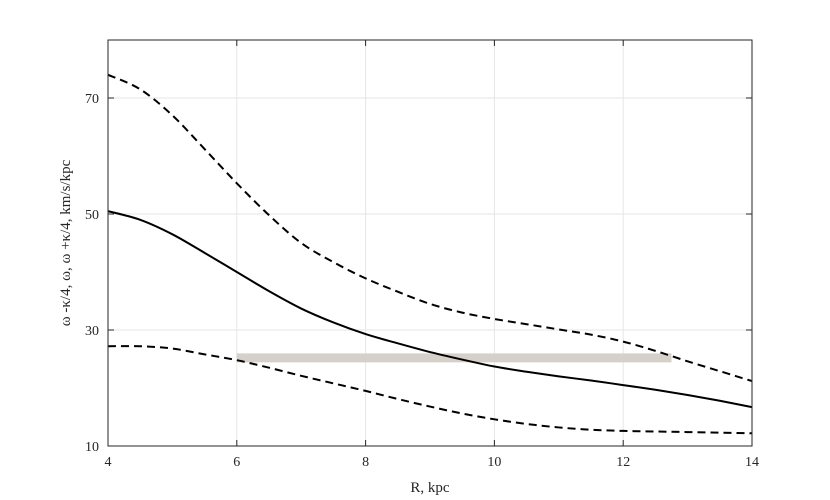  Describe the element at coordinates (92, 331) in the screenshot. I see `y-tick-label: 30` at that location.